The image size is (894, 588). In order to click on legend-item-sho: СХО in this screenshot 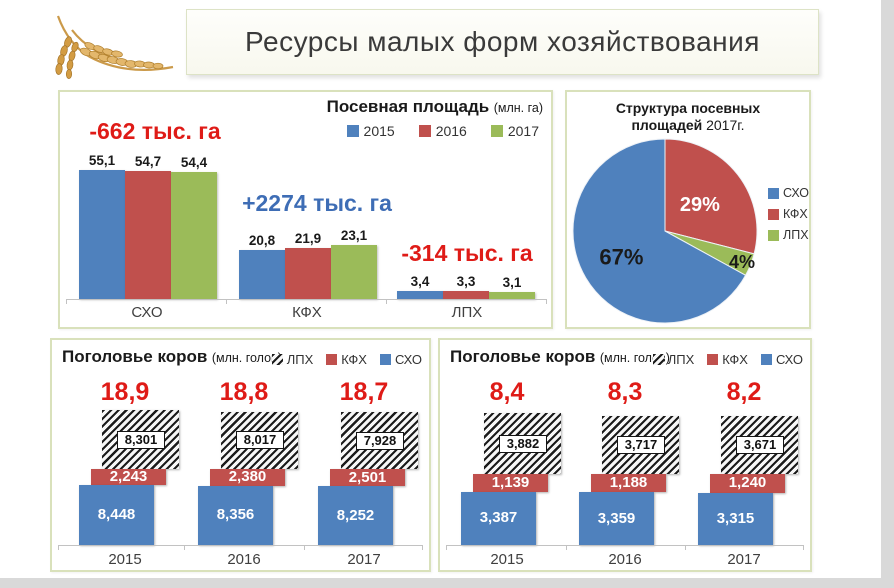, I will do `click(781, 359)`.